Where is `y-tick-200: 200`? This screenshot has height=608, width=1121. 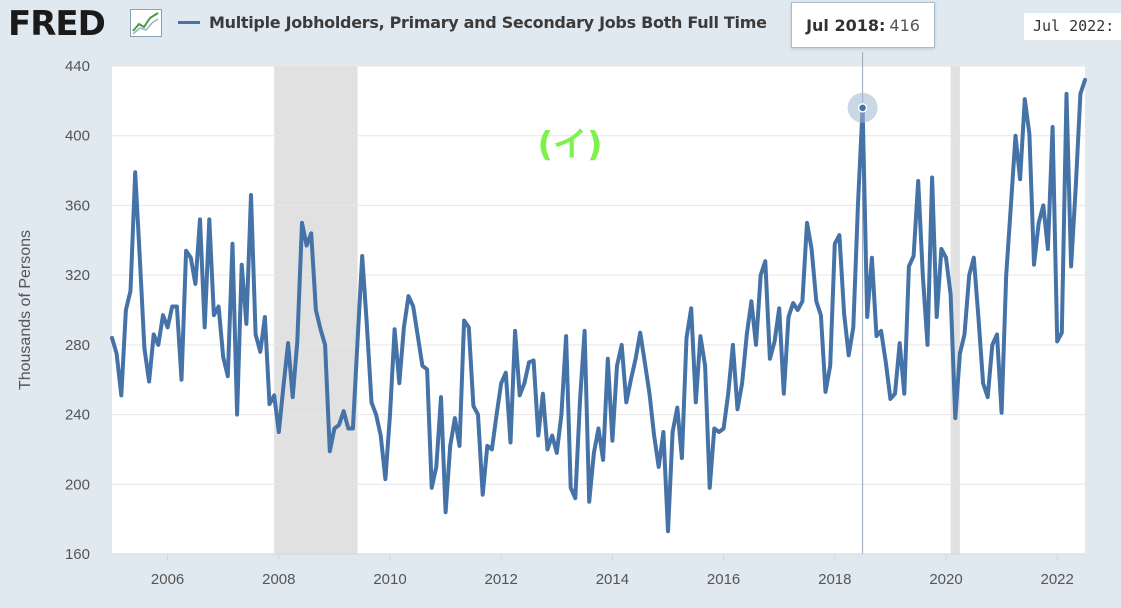
y-tick-200: 200 is located at coordinates (77, 484).